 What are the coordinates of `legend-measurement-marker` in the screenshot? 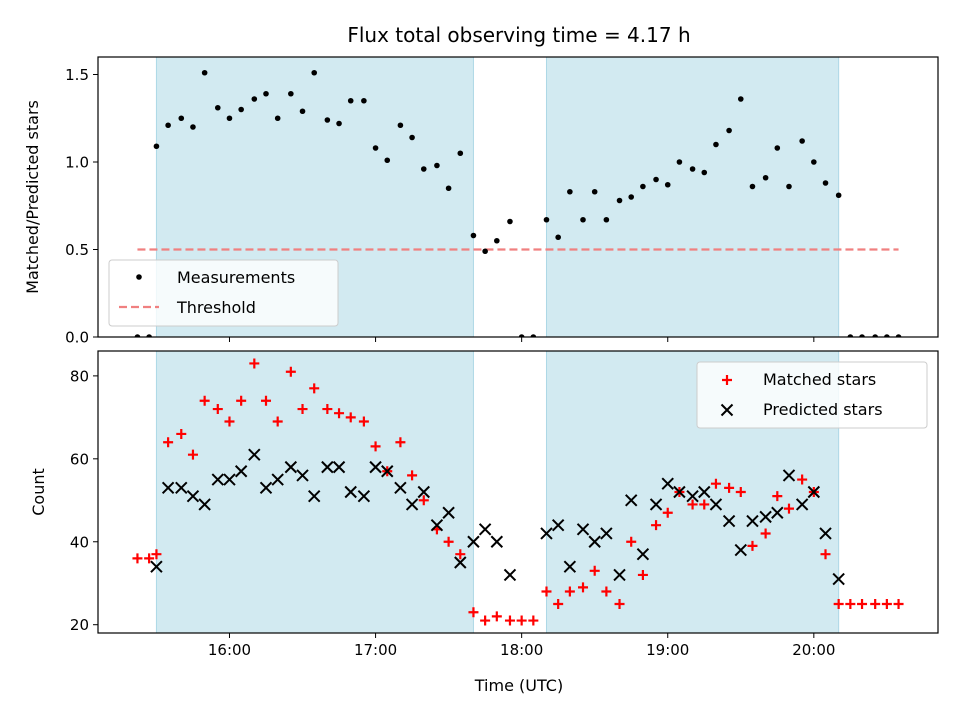 It's located at (139, 277).